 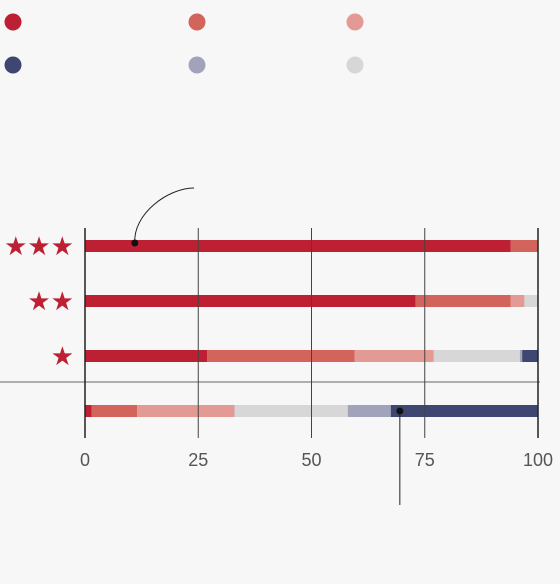 What do you see at coordinates (186, 411) in the screenshot?
I see `bar-segment-row3-s2` at bounding box center [186, 411].